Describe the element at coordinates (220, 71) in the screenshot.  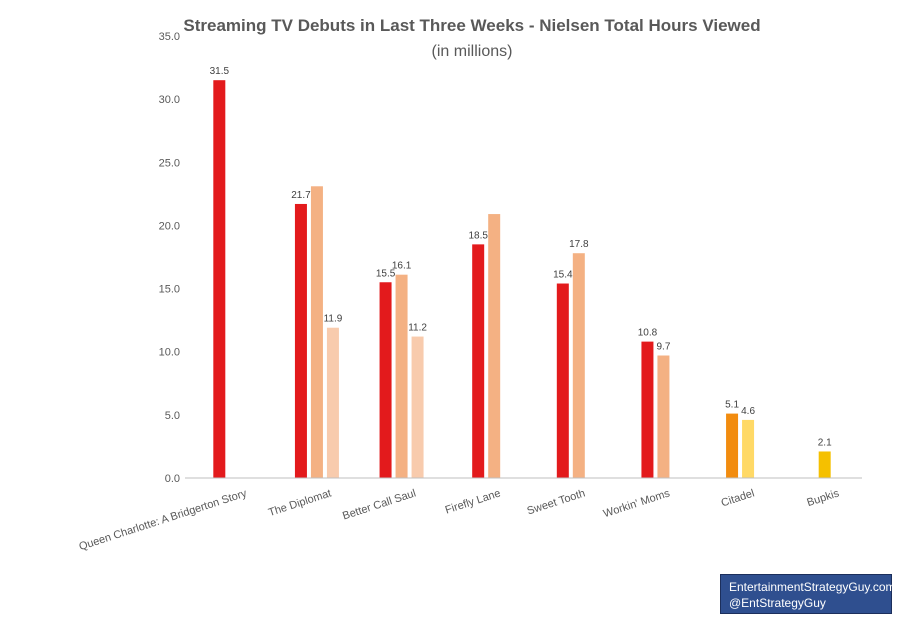
I see `data-label: 31.5` at that location.